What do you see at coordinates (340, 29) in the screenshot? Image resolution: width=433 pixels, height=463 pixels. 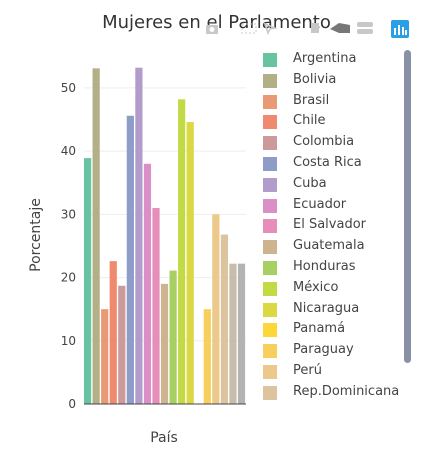 I see `home-icon` at bounding box center [340, 29].